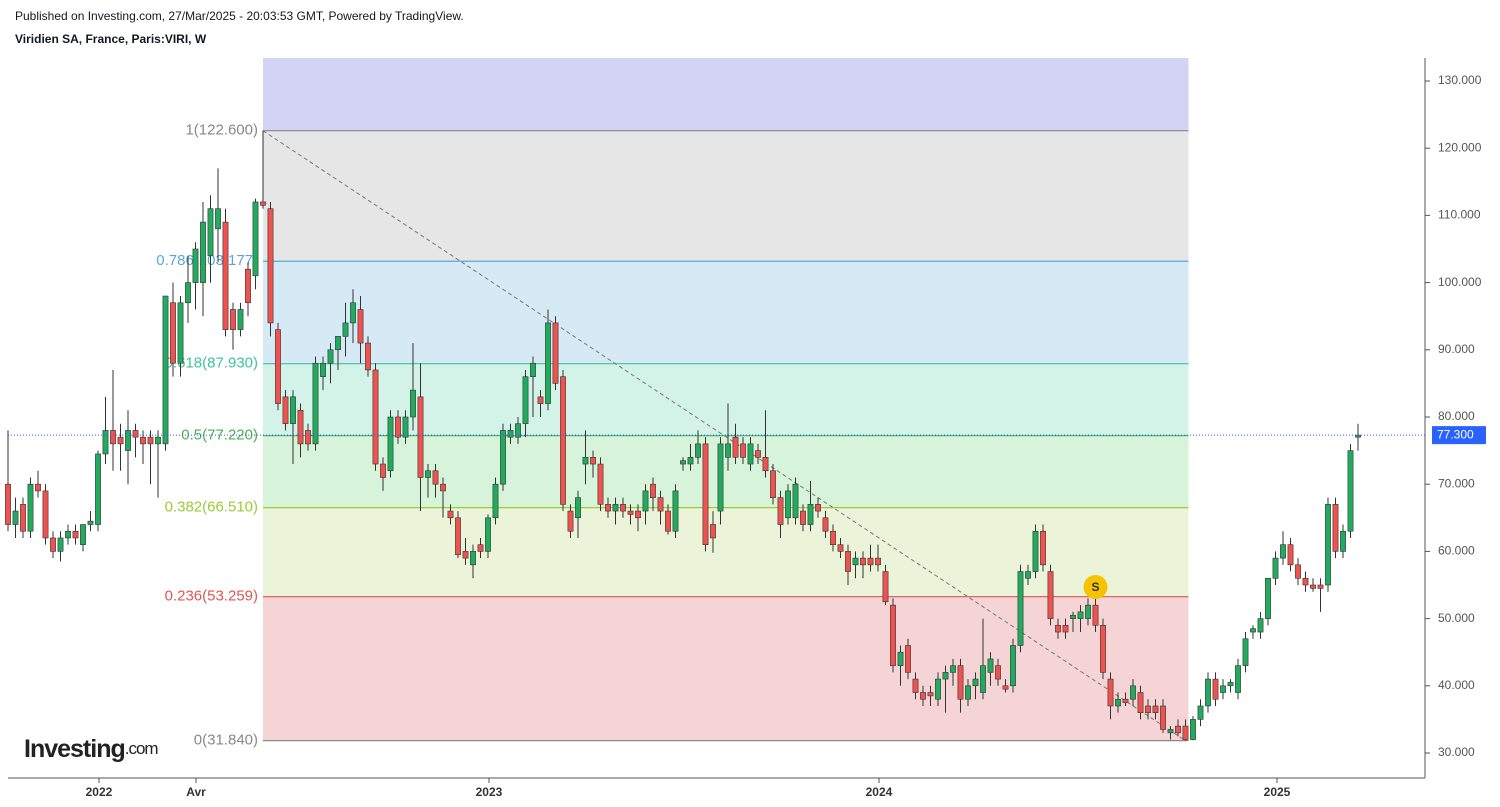 The width and height of the screenshot is (1500, 807). Describe the element at coordinates (1456, 685) in the screenshot. I see `y-tick-label: 40.000` at that location.